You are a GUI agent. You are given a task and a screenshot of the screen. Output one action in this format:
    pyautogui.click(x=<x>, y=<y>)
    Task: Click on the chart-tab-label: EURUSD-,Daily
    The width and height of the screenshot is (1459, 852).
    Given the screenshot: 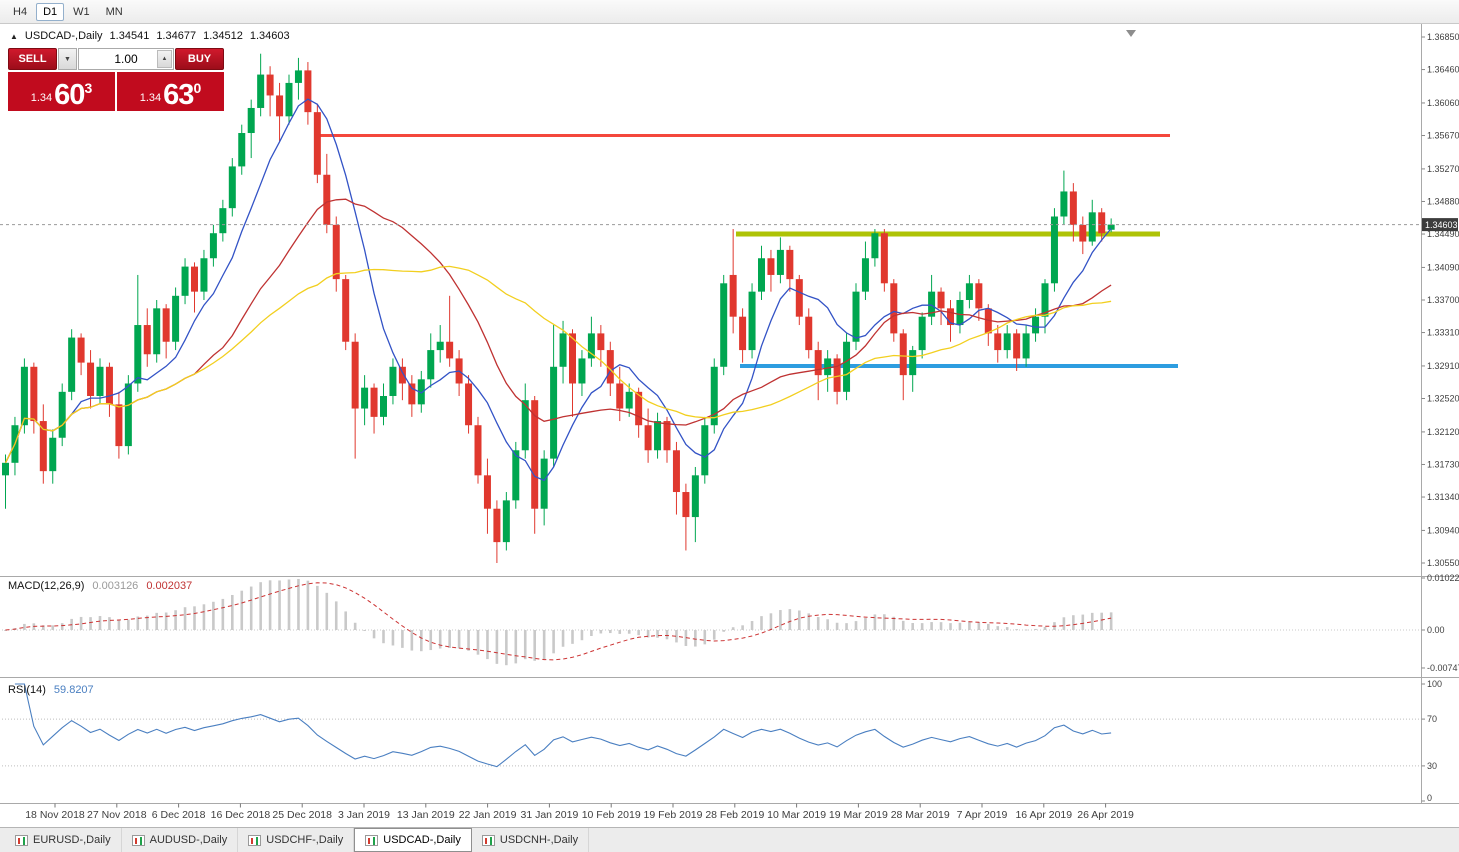 What is the action you would take?
    pyautogui.click(x=72, y=840)
    